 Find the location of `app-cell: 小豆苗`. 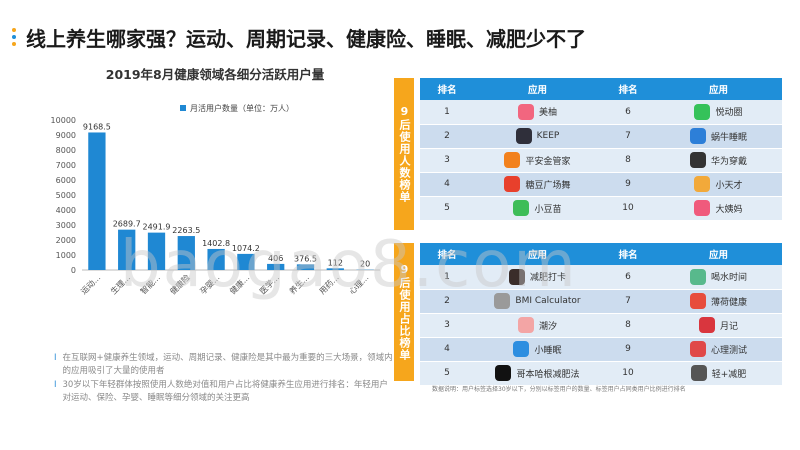

app-cell: 小豆苗 is located at coordinates (537, 208).